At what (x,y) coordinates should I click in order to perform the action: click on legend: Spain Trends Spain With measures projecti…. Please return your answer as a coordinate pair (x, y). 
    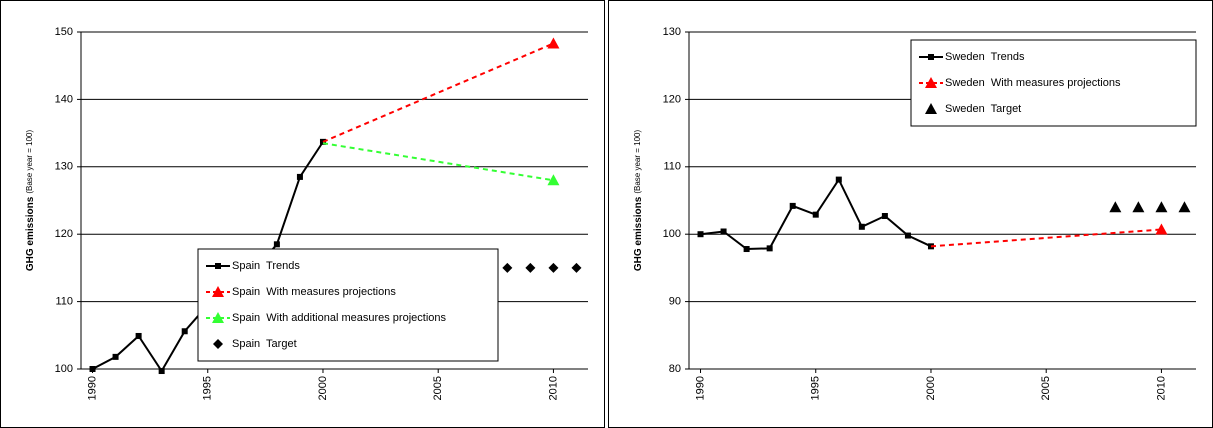
    Looking at the image, I should click on (348, 305).